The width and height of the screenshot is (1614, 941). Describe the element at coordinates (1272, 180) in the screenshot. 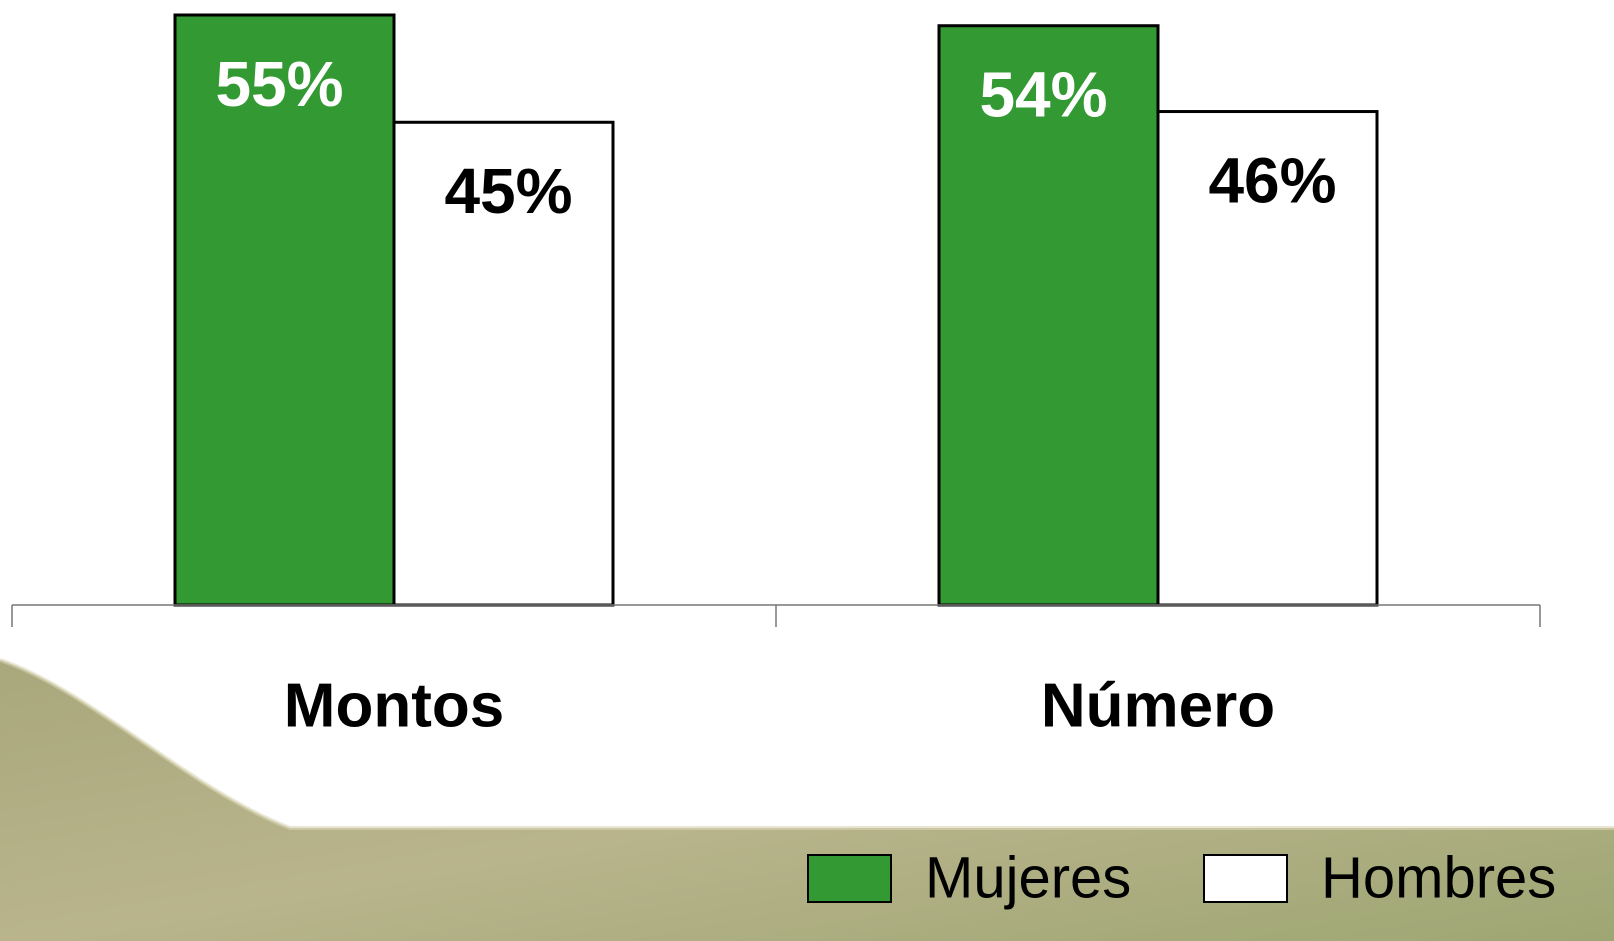

I see `value-label: 46%` at that location.